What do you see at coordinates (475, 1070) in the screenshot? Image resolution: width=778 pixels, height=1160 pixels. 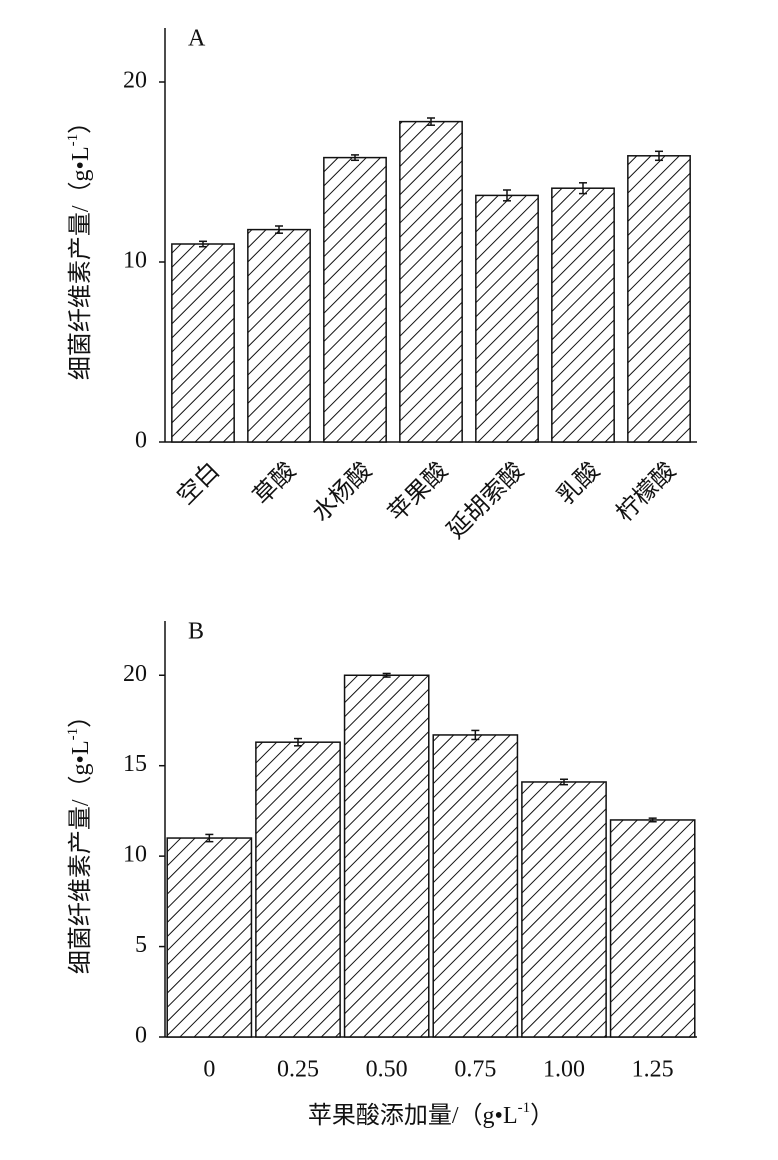 I see `x-tick-label: 0.75` at bounding box center [475, 1070].